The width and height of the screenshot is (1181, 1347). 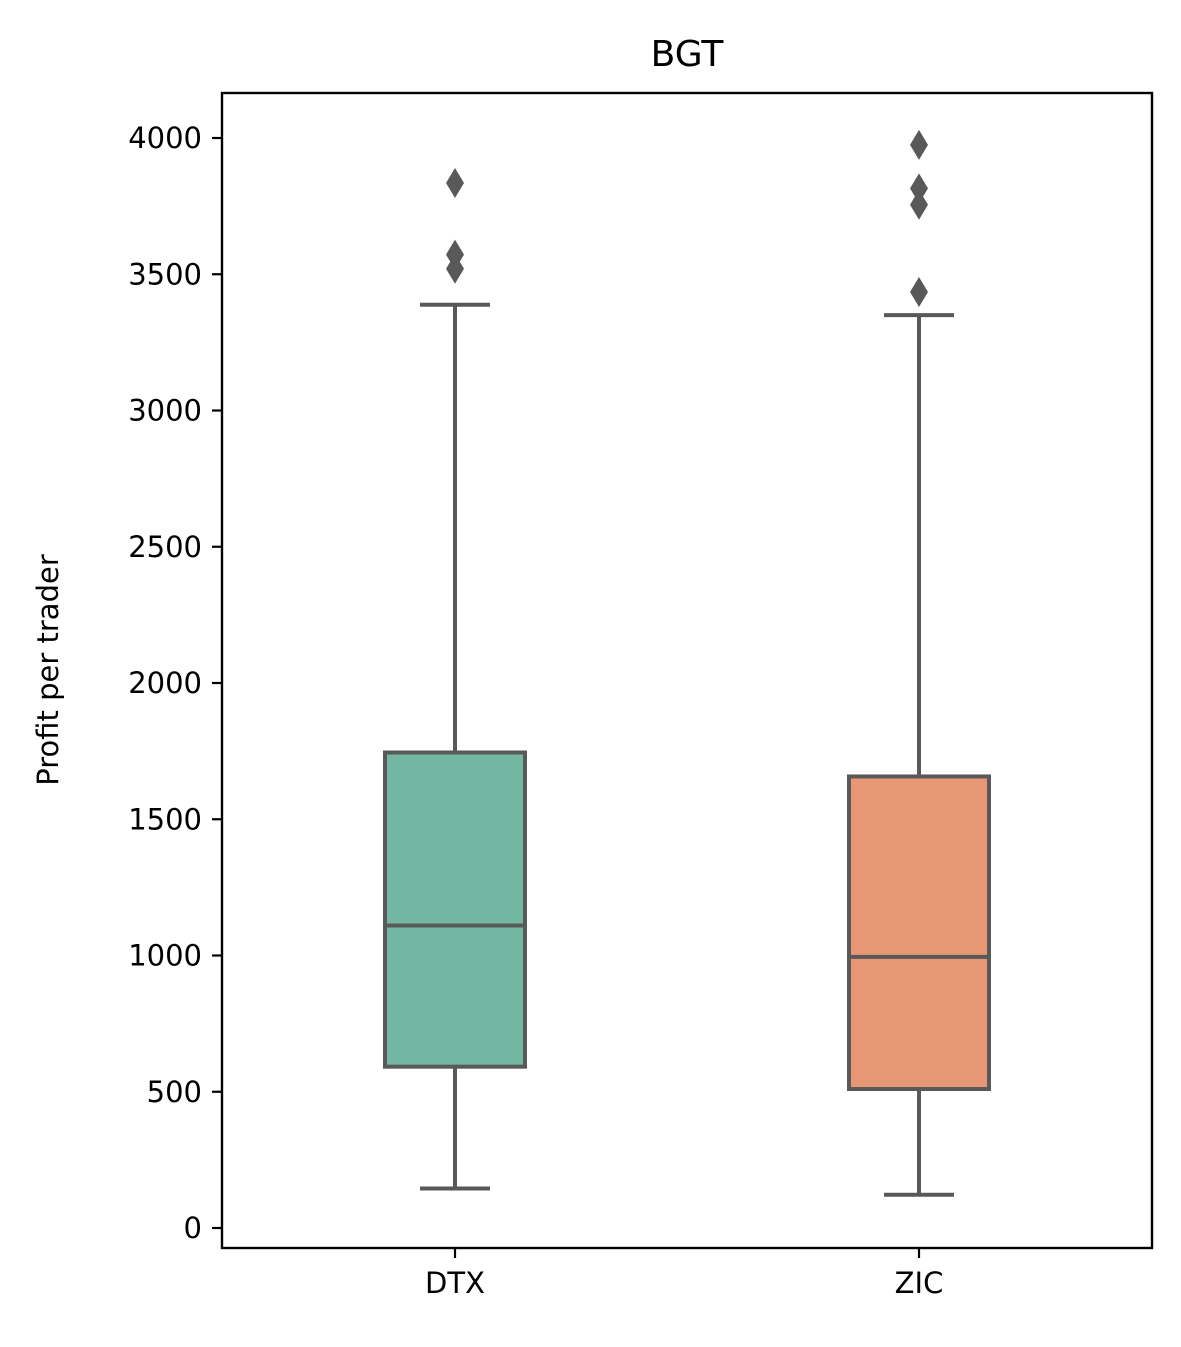 I want to click on chart-title: BGT, so click(x=688, y=54).